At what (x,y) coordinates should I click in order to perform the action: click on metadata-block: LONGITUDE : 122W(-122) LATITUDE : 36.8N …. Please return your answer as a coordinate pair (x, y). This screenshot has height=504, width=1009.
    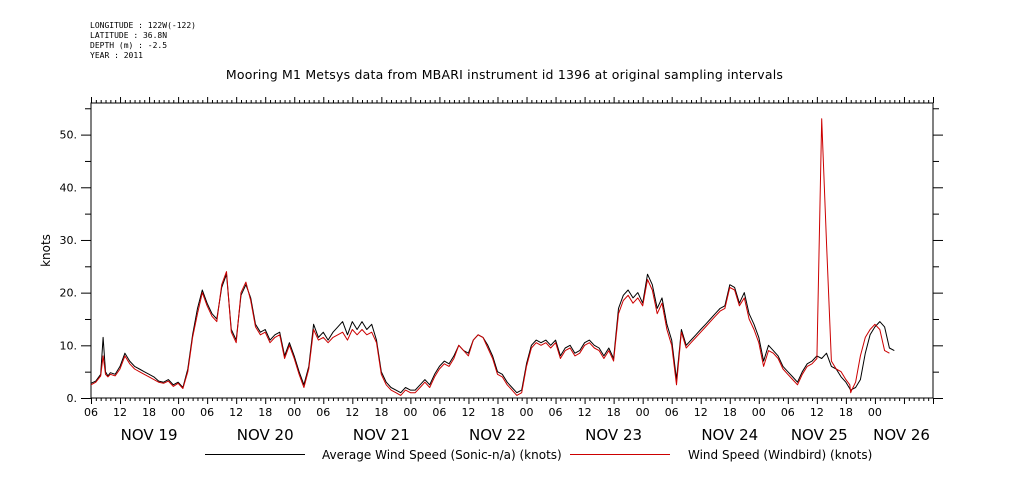
    Looking at the image, I should click on (143, 41).